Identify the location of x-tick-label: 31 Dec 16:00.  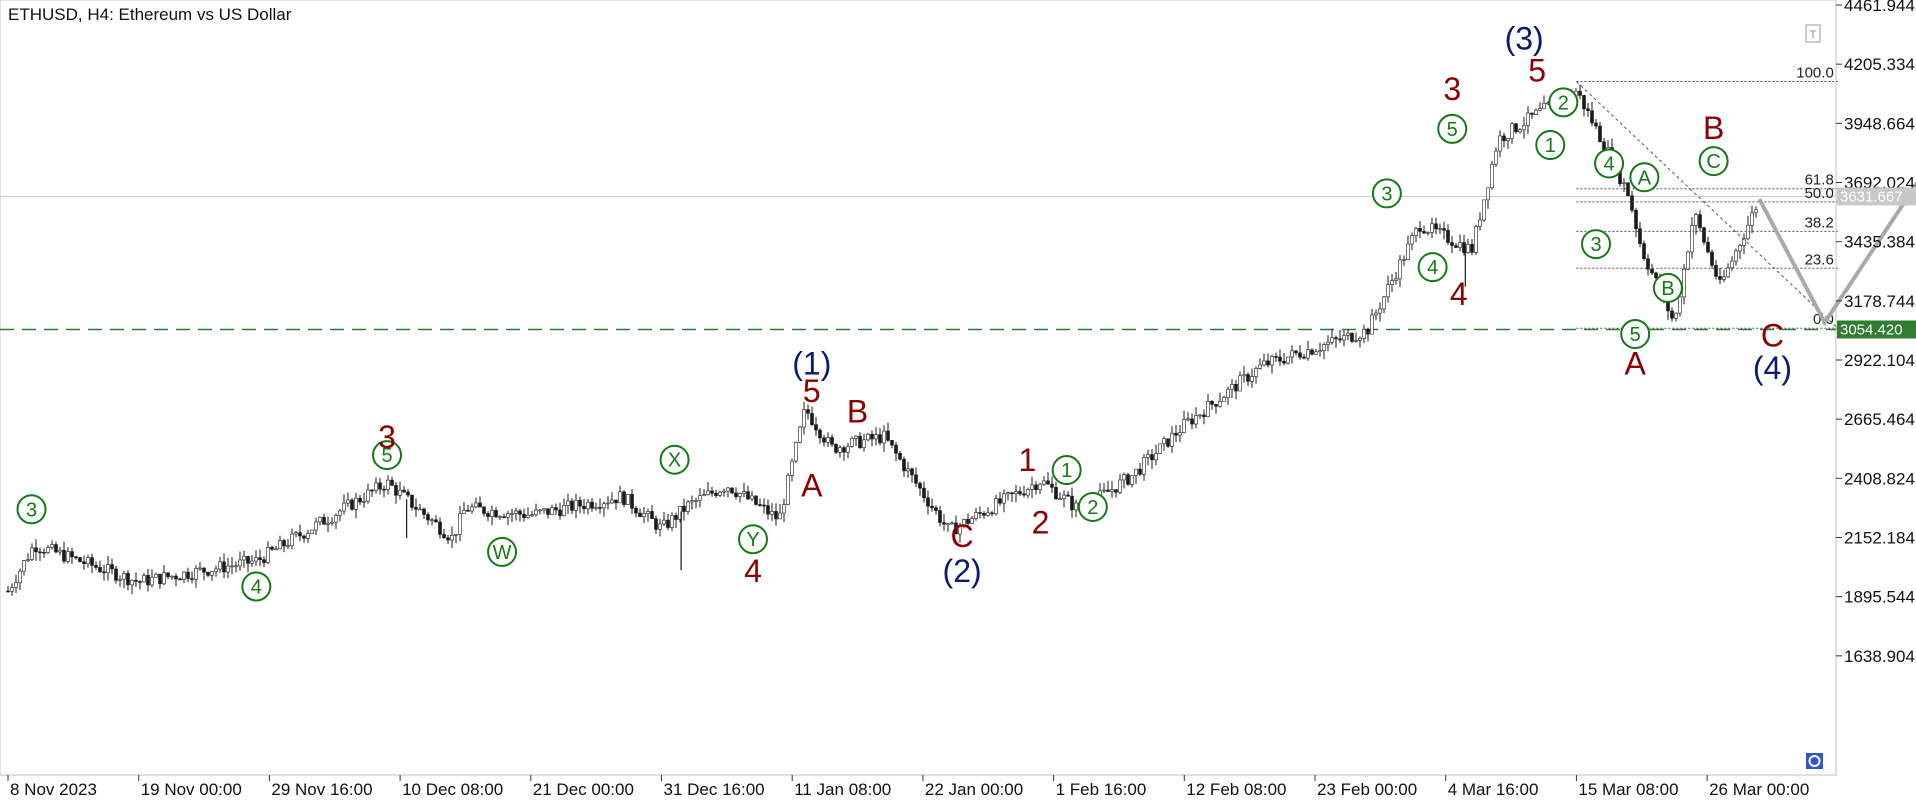
(714, 789).